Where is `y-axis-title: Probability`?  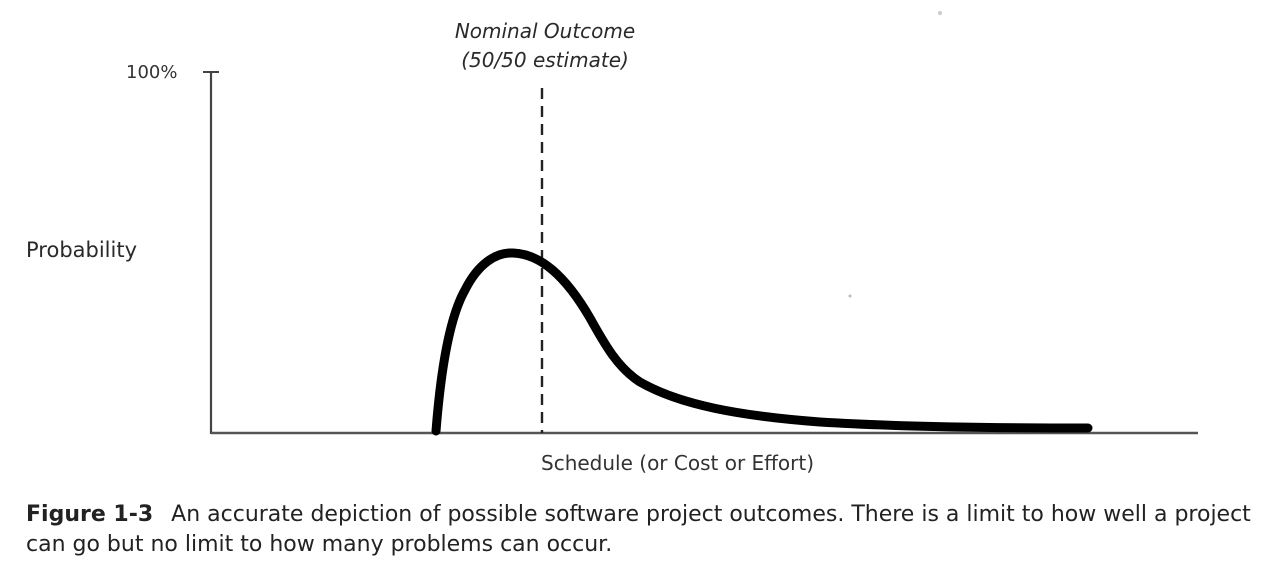 y-axis-title: Probability is located at coordinates (82, 250).